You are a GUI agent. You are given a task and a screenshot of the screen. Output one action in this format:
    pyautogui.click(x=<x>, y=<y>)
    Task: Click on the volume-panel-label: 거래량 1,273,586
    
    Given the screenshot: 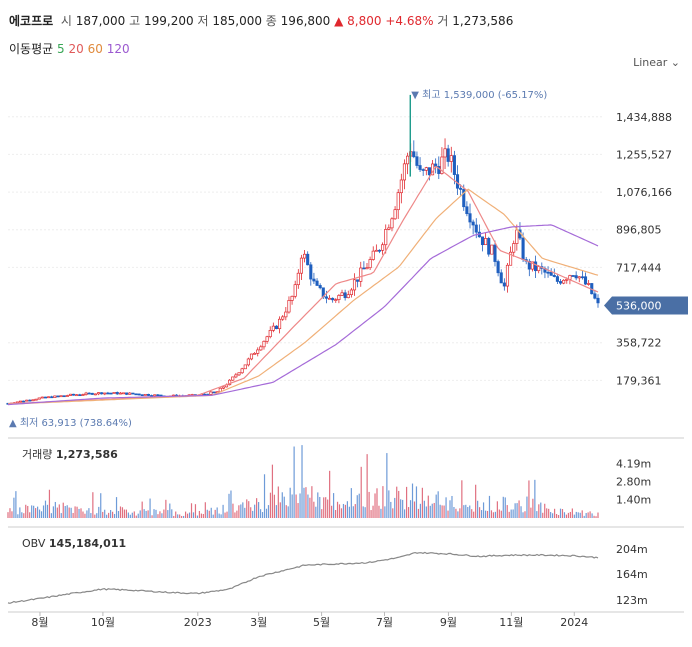 What is the action you would take?
    pyautogui.click(x=70, y=454)
    